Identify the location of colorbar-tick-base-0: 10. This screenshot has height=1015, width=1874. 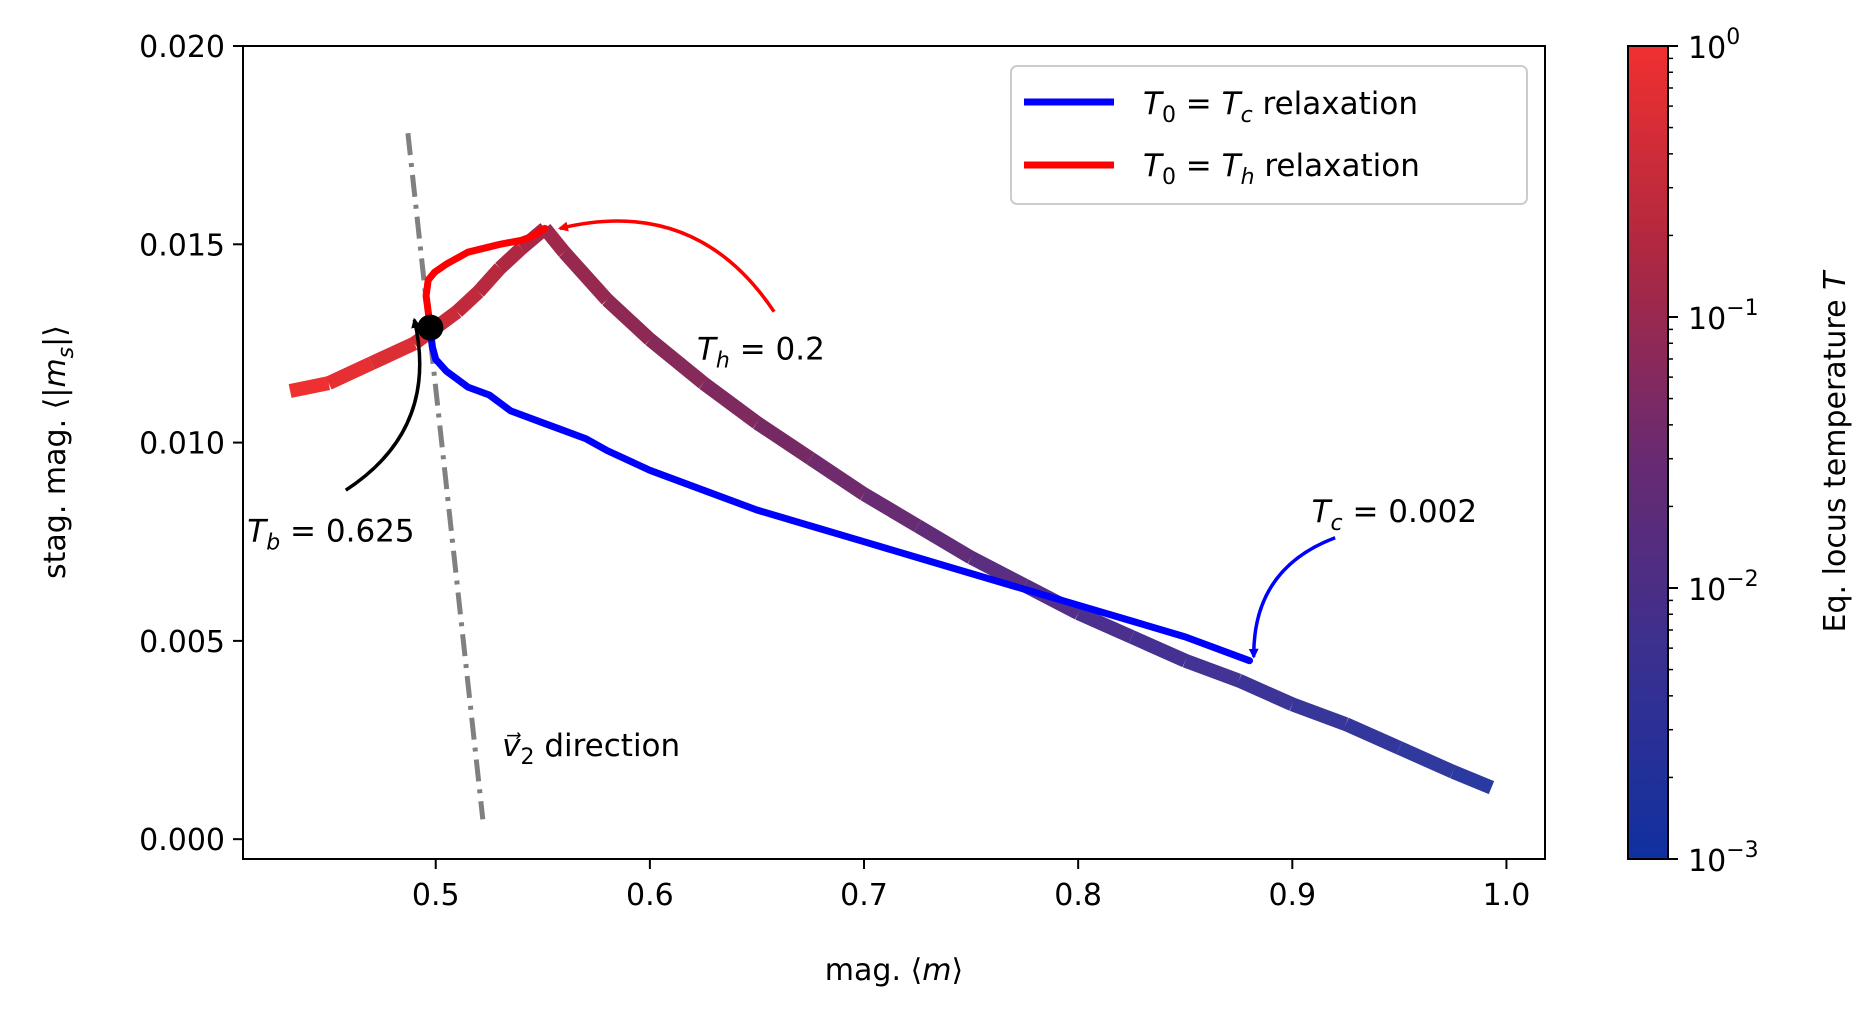
(1707, 48).